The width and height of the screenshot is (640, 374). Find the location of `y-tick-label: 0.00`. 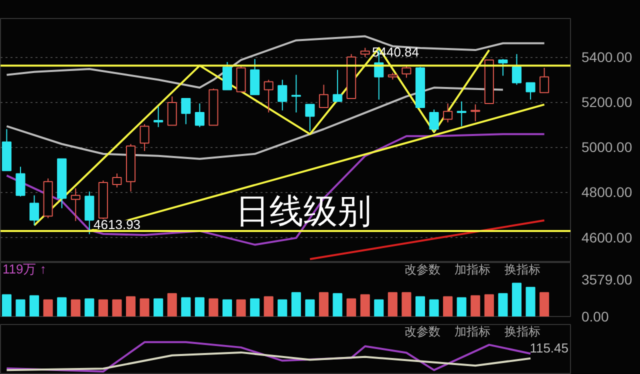

y-tick-label: 0.00 is located at coordinates (595, 316).